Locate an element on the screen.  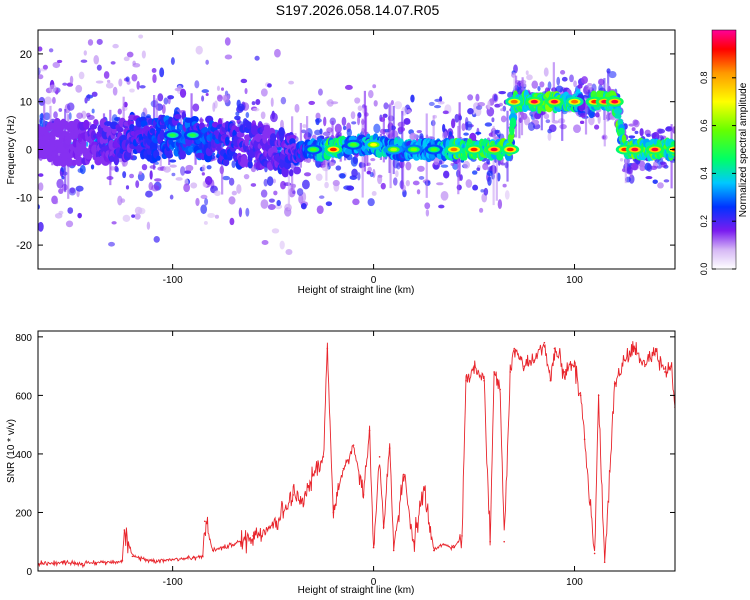
colorbar-ticks: 0.0 0.2 0.4 0.6 0.8 is located at coordinates (717, 173).